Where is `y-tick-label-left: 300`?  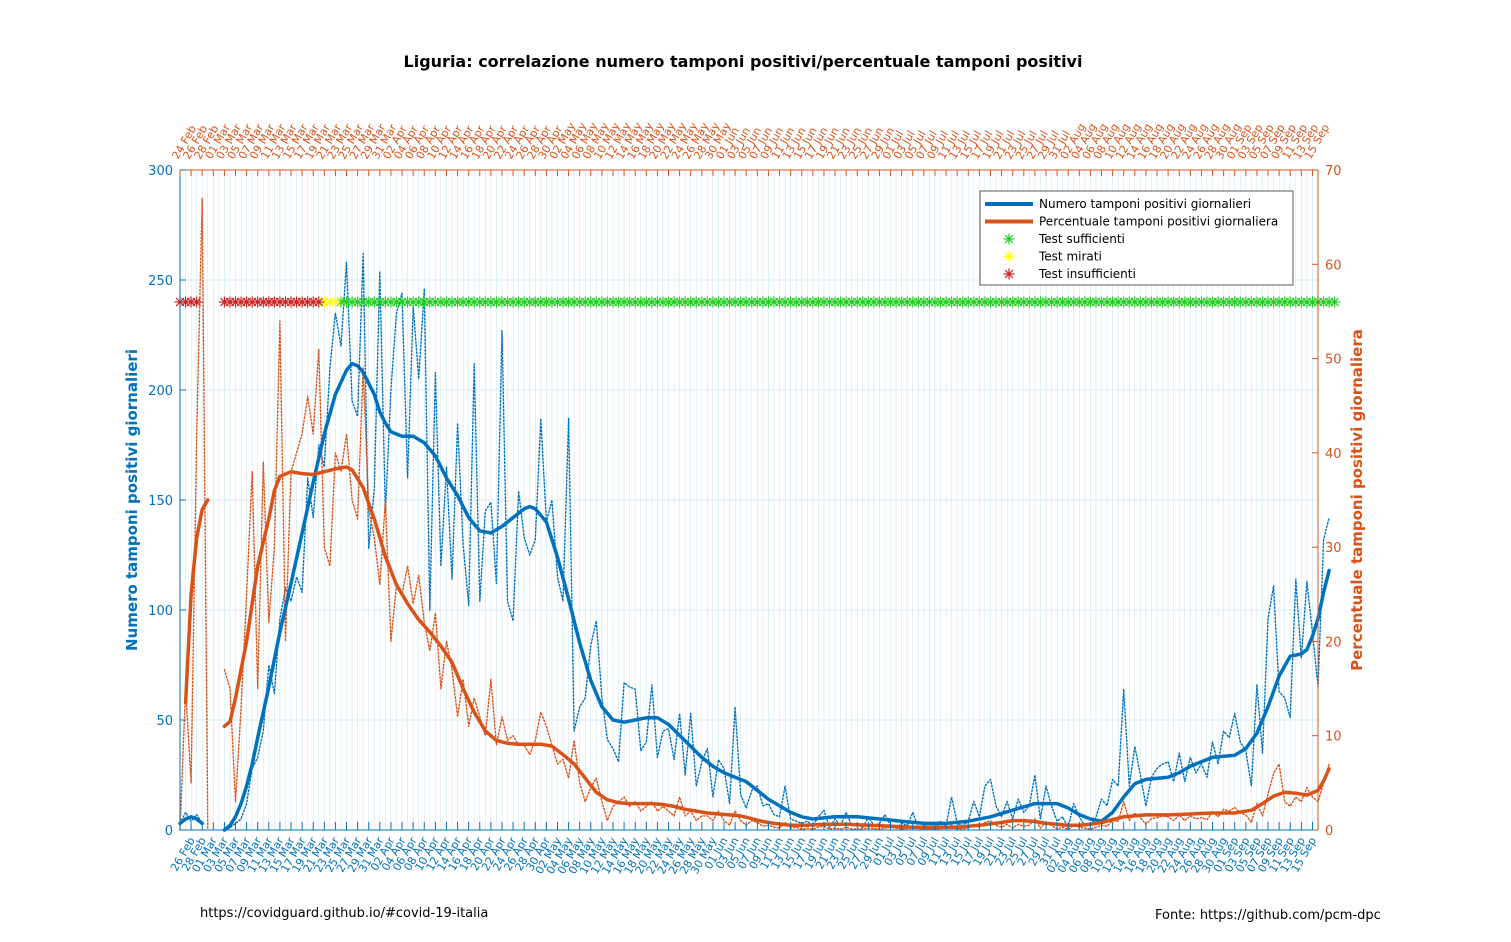 y-tick-label-left: 300 is located at coordinates (160, 171).